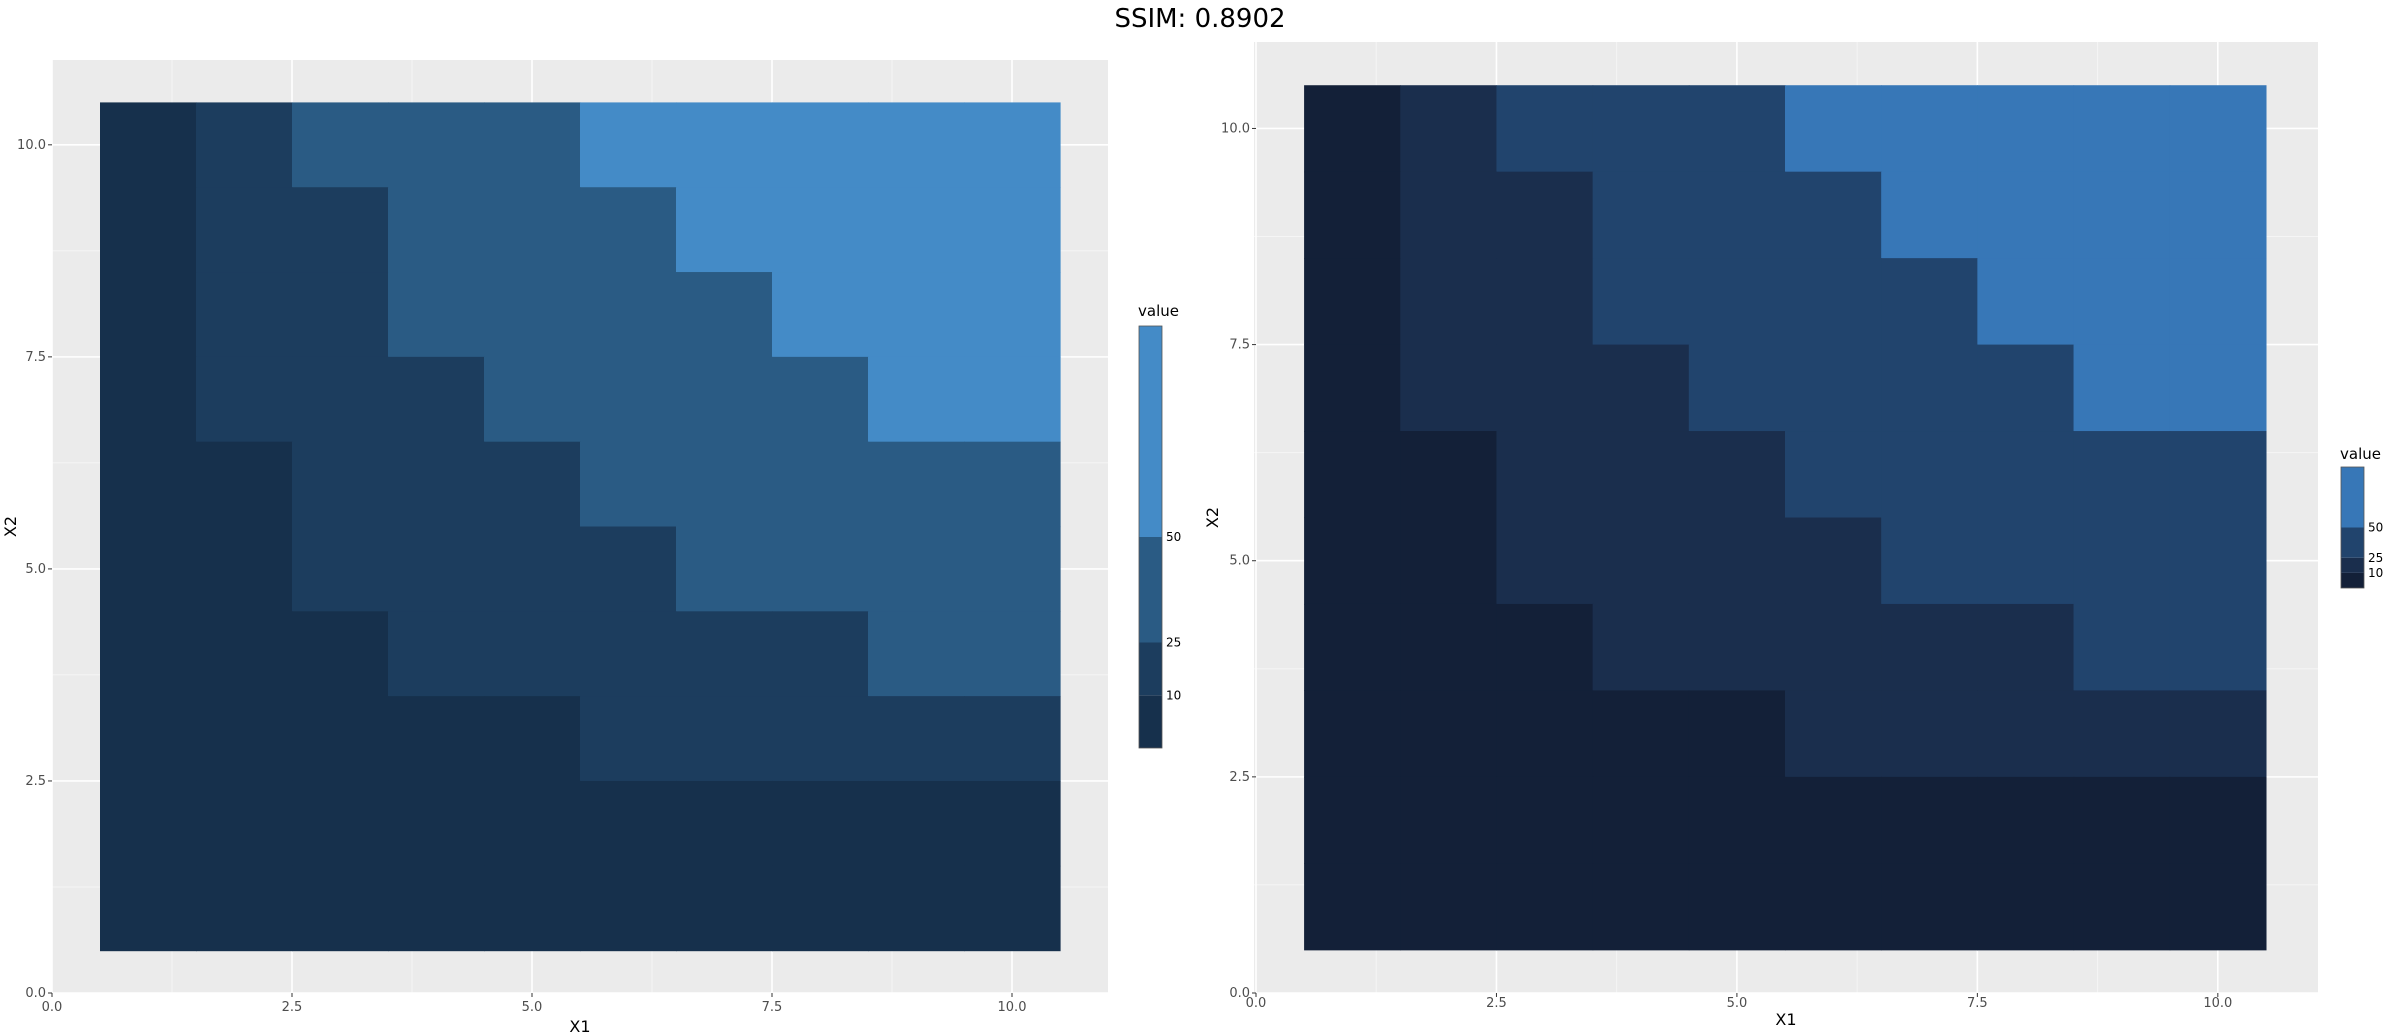 Image resolution: width=2400 pixels, height=1034 pixels. I want to click on y-tick-label: 7.5, so click(35, 357).